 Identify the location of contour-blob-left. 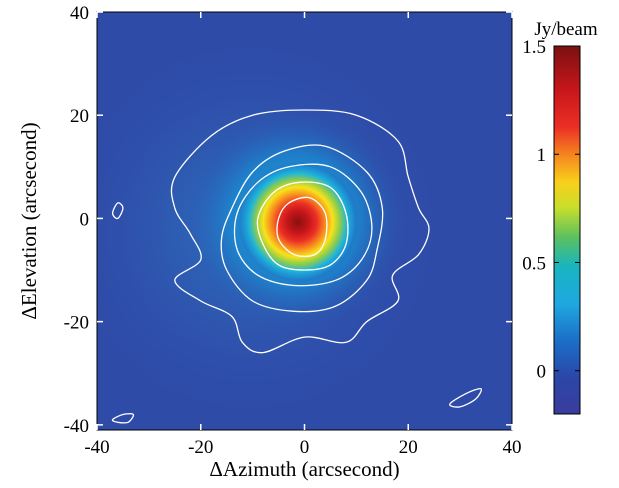
(117, 211).